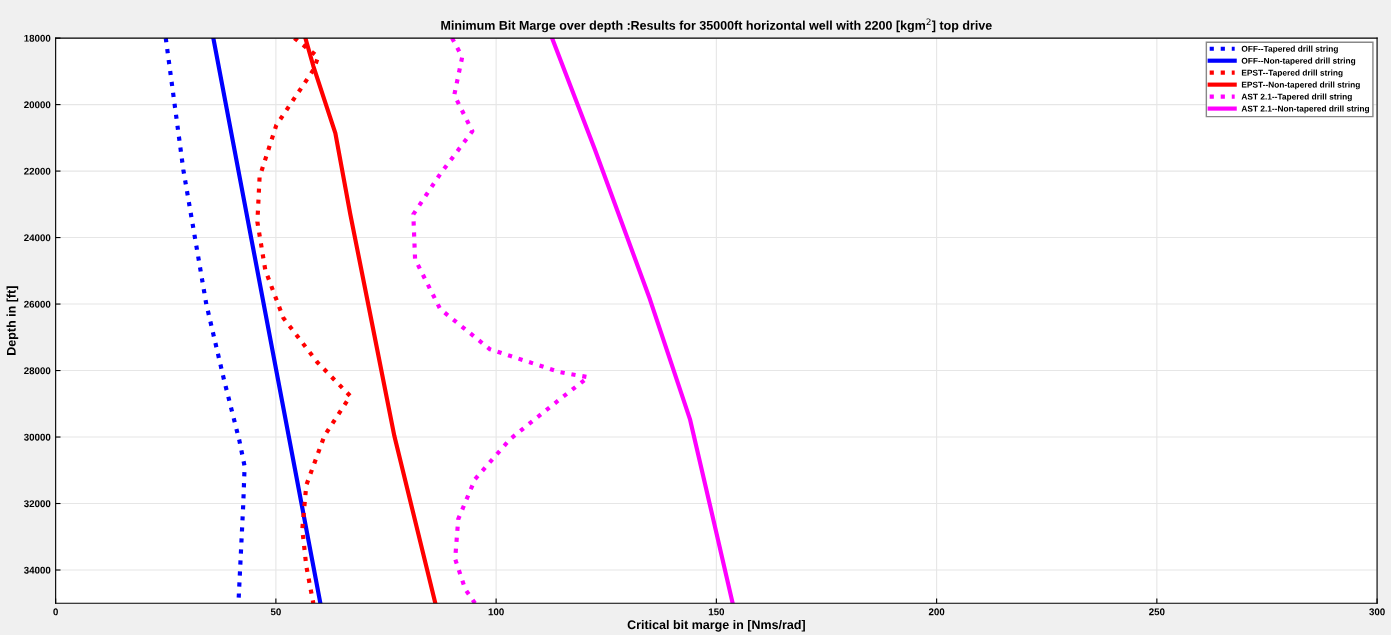 The height and width of the screenshot is (635, 1391). I want to click on x-tick-label: 100, so click(496, 612).